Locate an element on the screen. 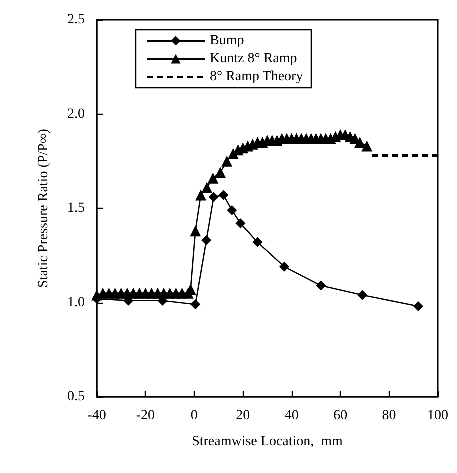 Image resolution: width=457 pixels, height=473 pixels. x-tick-label: -40 is located at coordinates (97, 416).